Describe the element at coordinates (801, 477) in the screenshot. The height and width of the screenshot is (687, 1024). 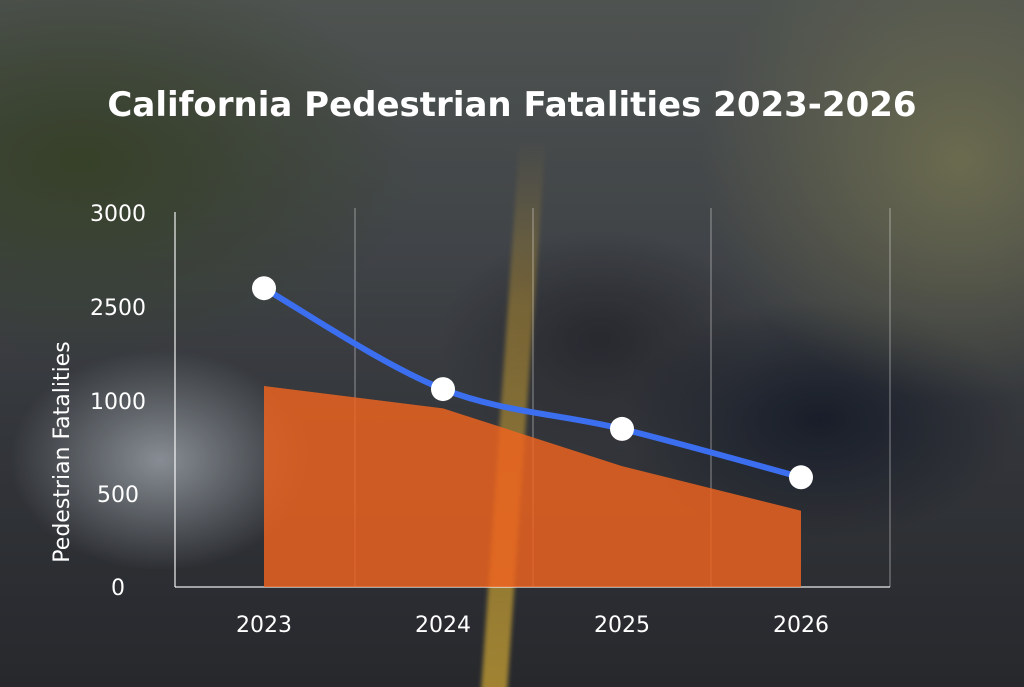
I see `data-point-2026` at that location.